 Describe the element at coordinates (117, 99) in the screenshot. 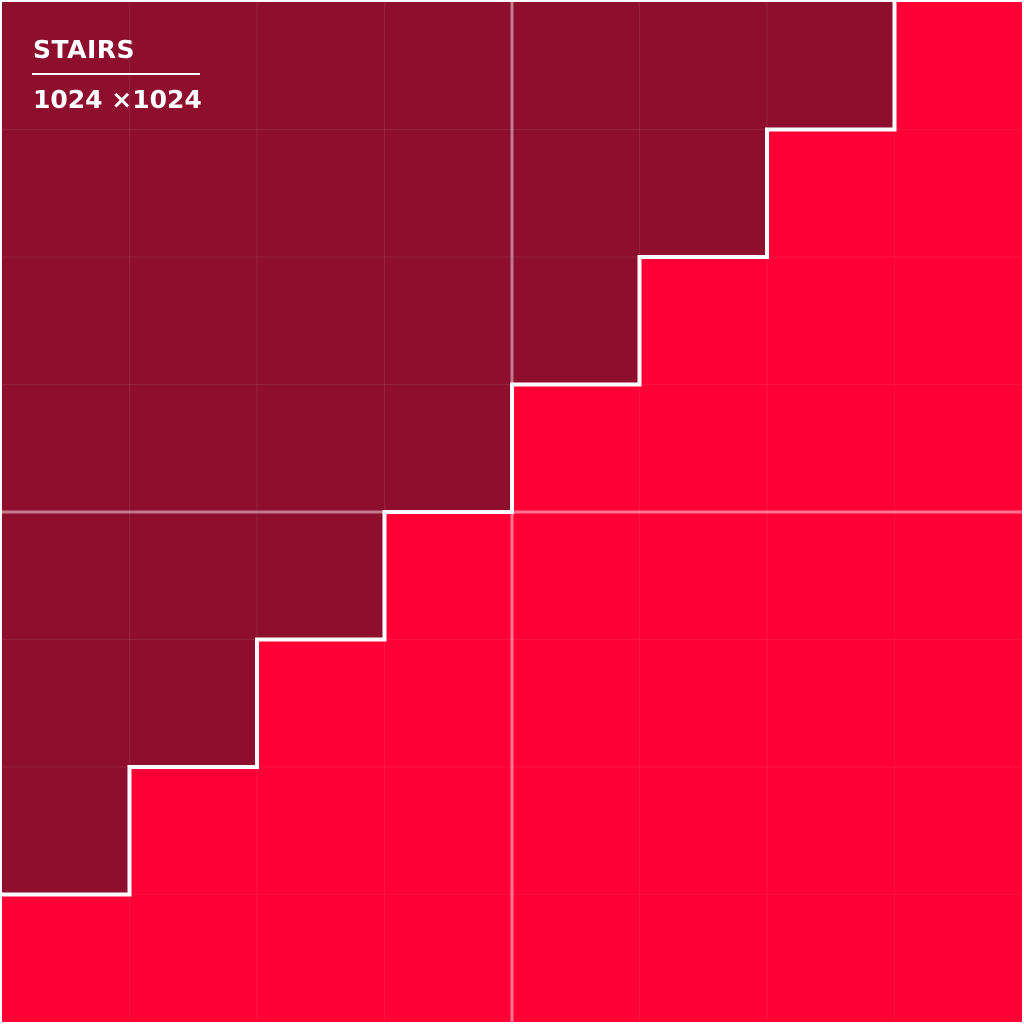

I see `size-label: 1024 ×1024` at that location.